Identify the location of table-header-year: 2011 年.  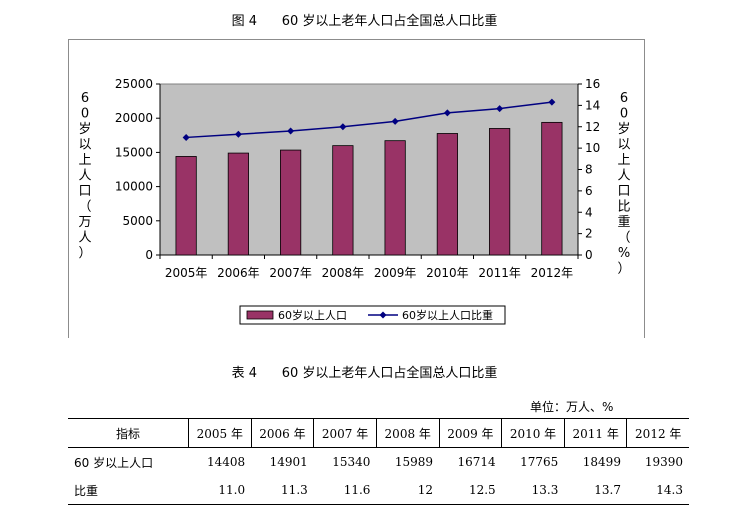
(595, 433).